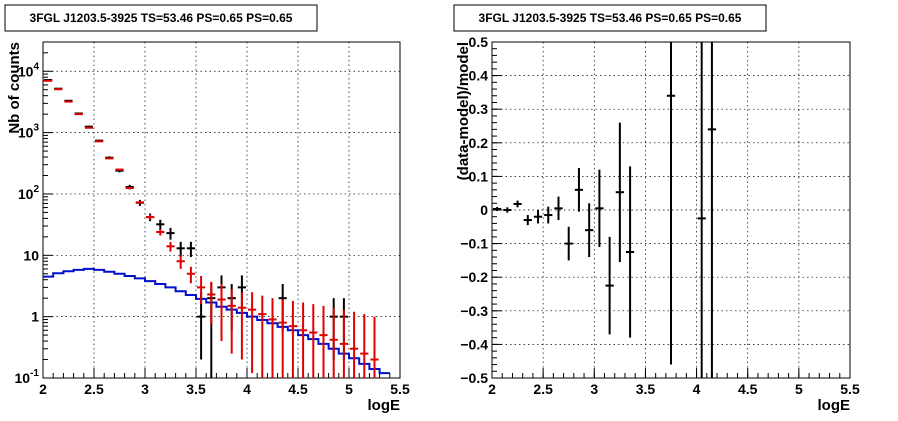 This screenshot has width=898, height=421. I want to click on y-tick-label: 10⁻¹, so click(27, 377).